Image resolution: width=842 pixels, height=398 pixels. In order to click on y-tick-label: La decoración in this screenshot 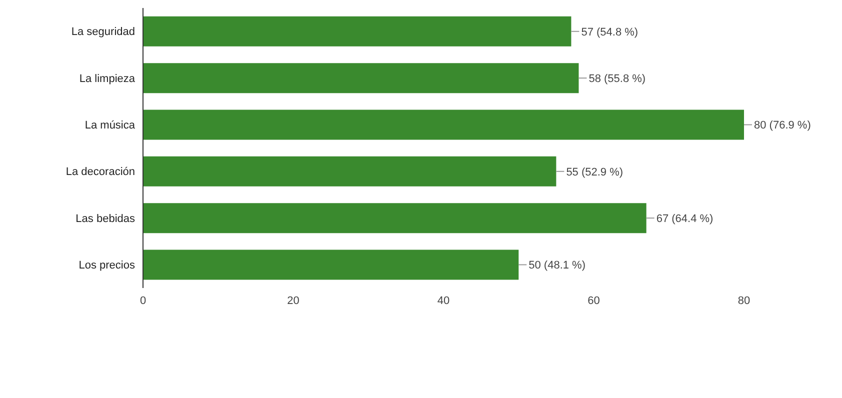, I will do `click(100, 172)`.